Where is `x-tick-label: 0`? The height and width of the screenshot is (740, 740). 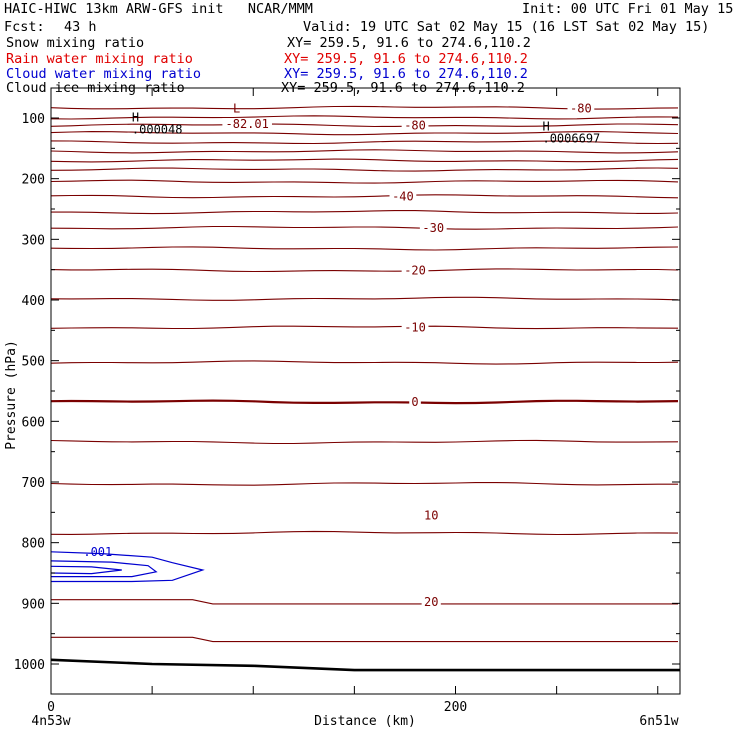
x-tick-label: 0 is located at coordinates (51, 707).